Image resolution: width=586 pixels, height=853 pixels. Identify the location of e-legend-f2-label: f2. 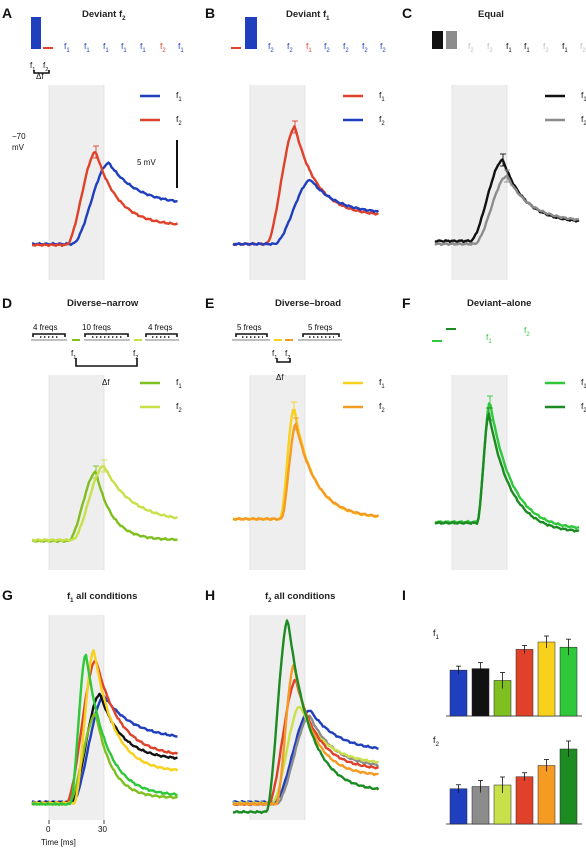
(382, 407).